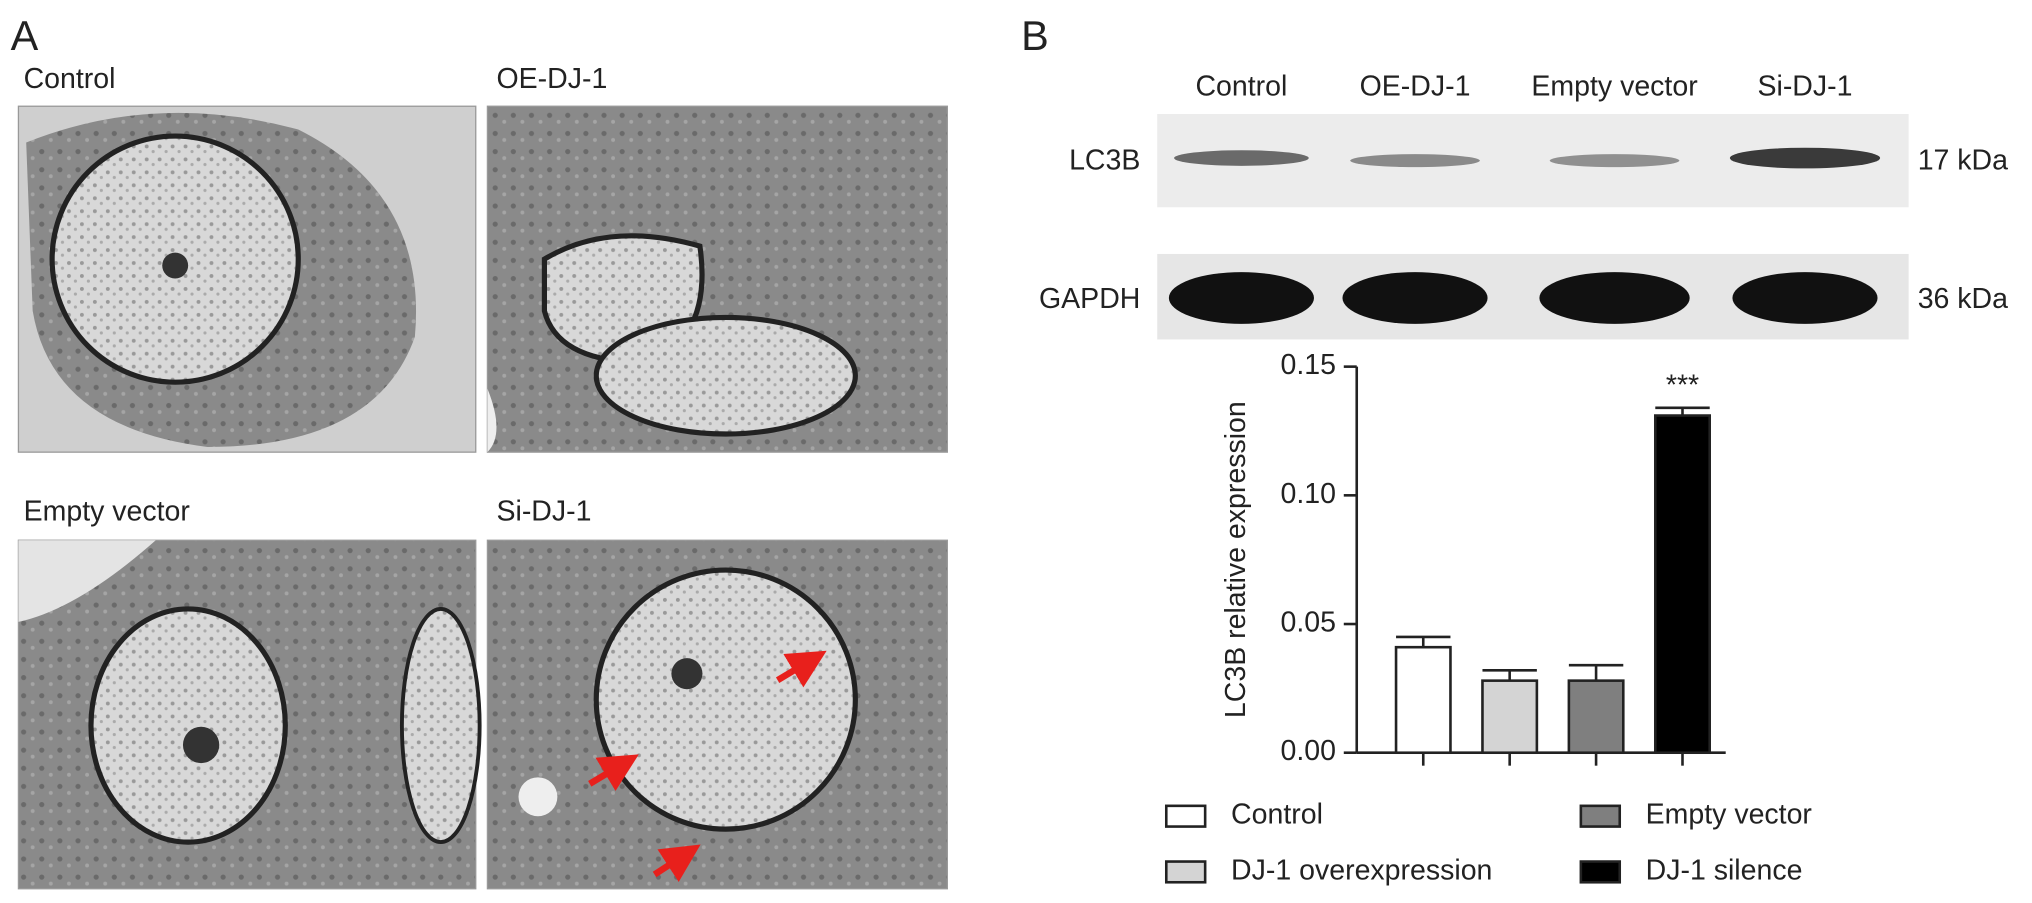  Describe the element at coordinates (1682, 386) in the screenshot. I see `significance-label: ***` at that location.